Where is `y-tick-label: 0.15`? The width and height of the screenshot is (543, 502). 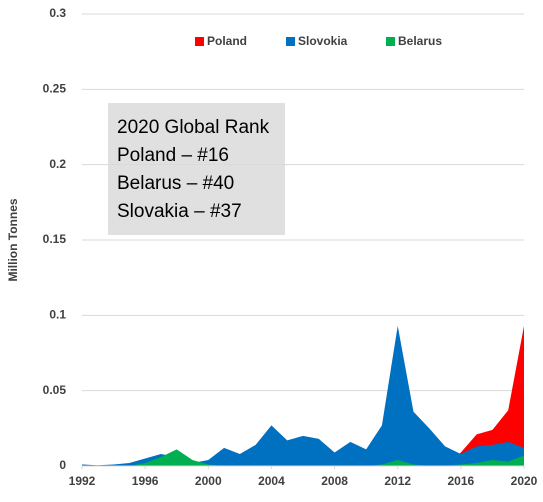 y-tick-label: 0.15 is located at coordinates (55, 239).